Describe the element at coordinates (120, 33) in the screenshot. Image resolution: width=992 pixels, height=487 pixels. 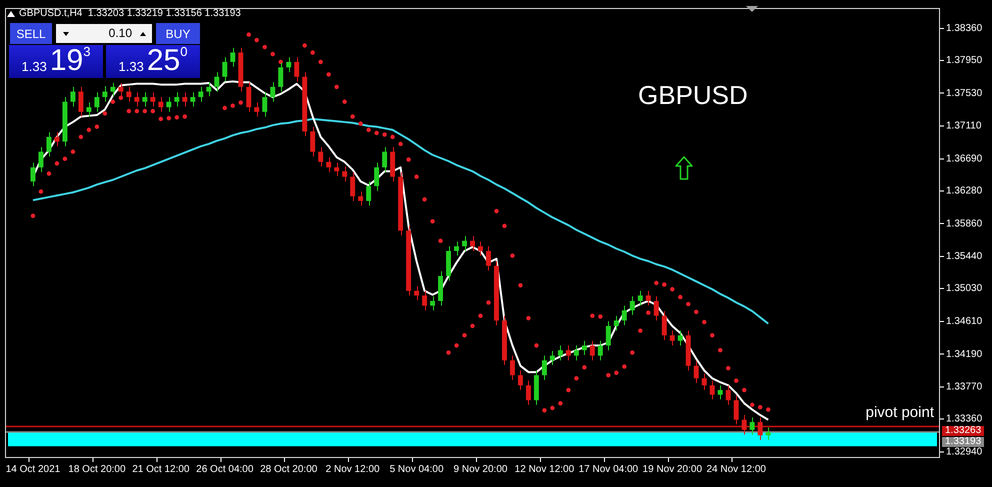
I see `annotation: 0.10` at that location.